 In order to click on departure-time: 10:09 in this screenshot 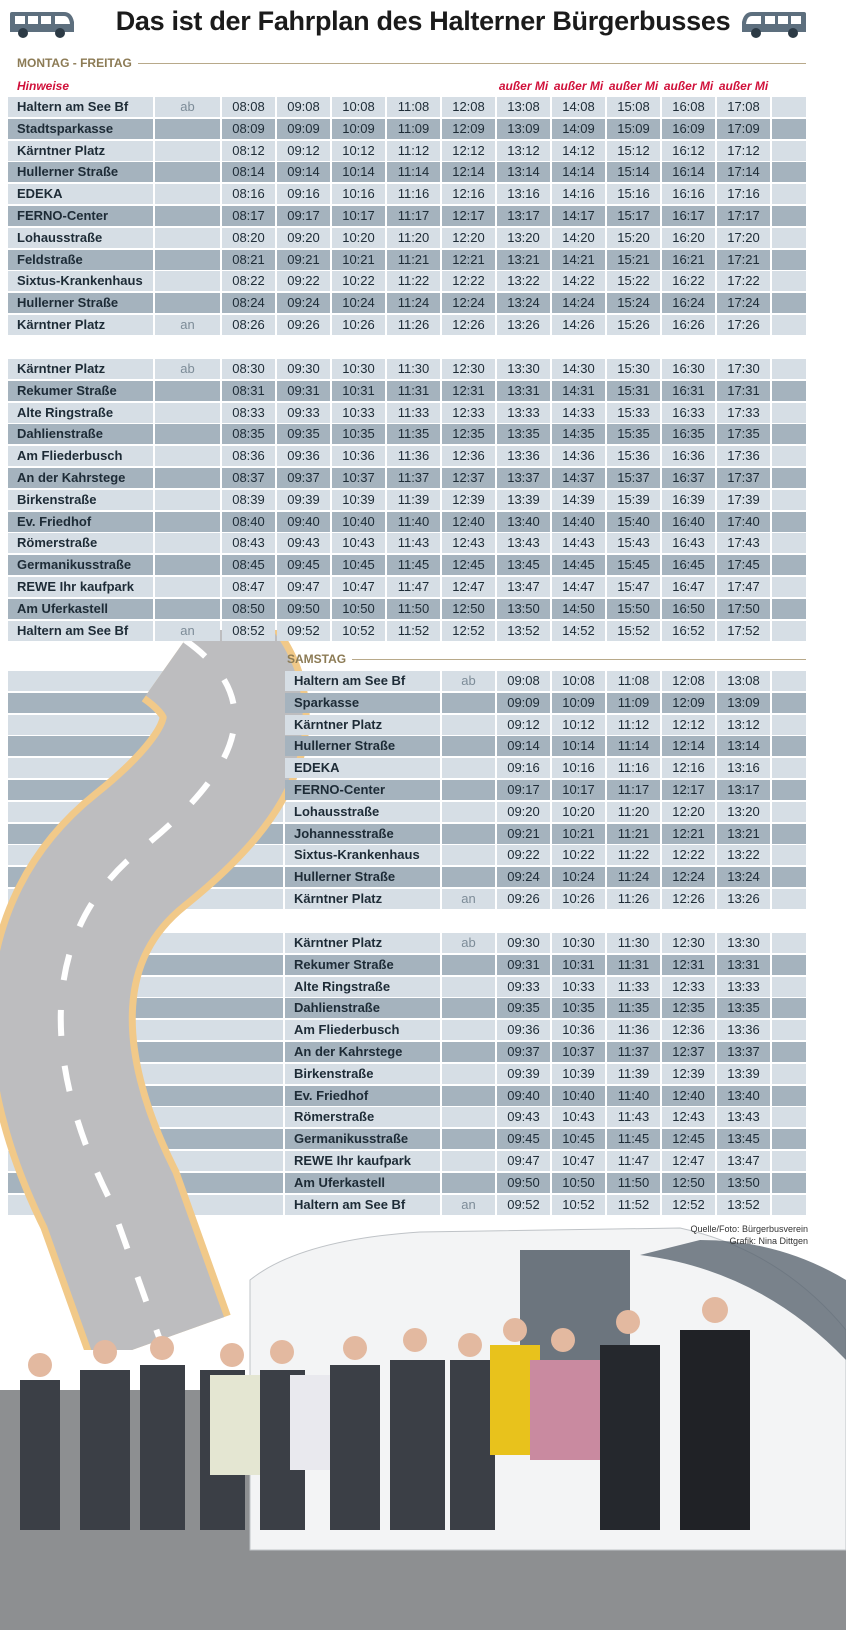, I will do `click(358, 128)`.